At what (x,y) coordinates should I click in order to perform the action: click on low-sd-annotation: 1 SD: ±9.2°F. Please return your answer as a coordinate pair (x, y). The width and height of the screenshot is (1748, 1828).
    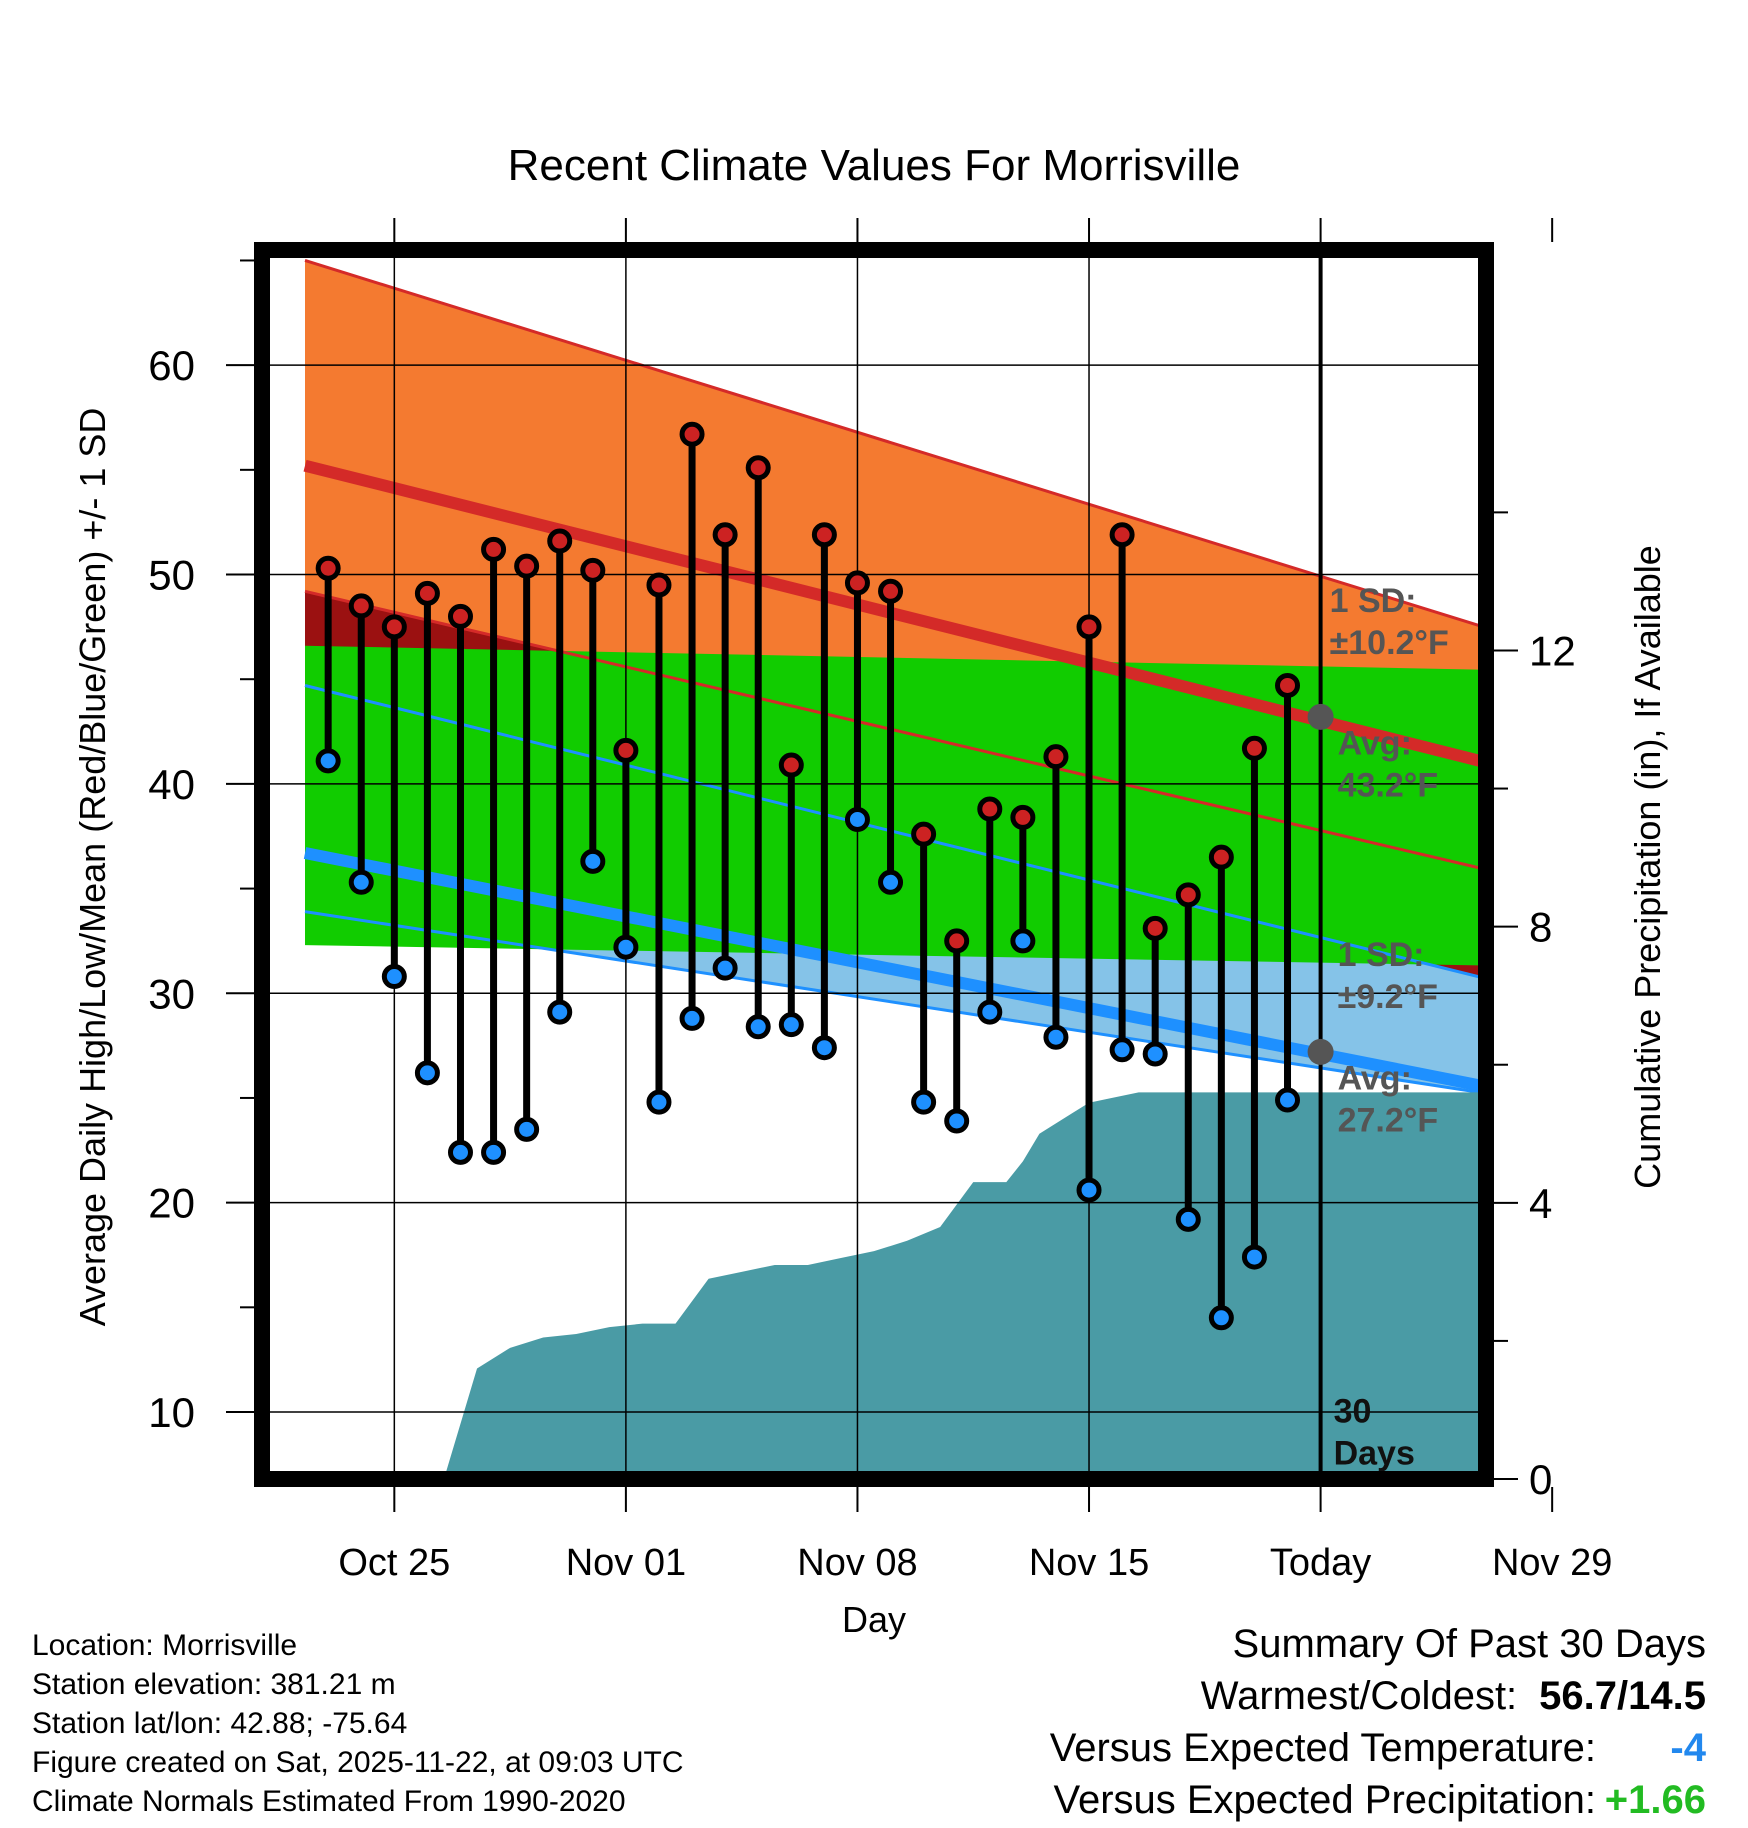
    Looking at the image, I should click on (1388, 976).